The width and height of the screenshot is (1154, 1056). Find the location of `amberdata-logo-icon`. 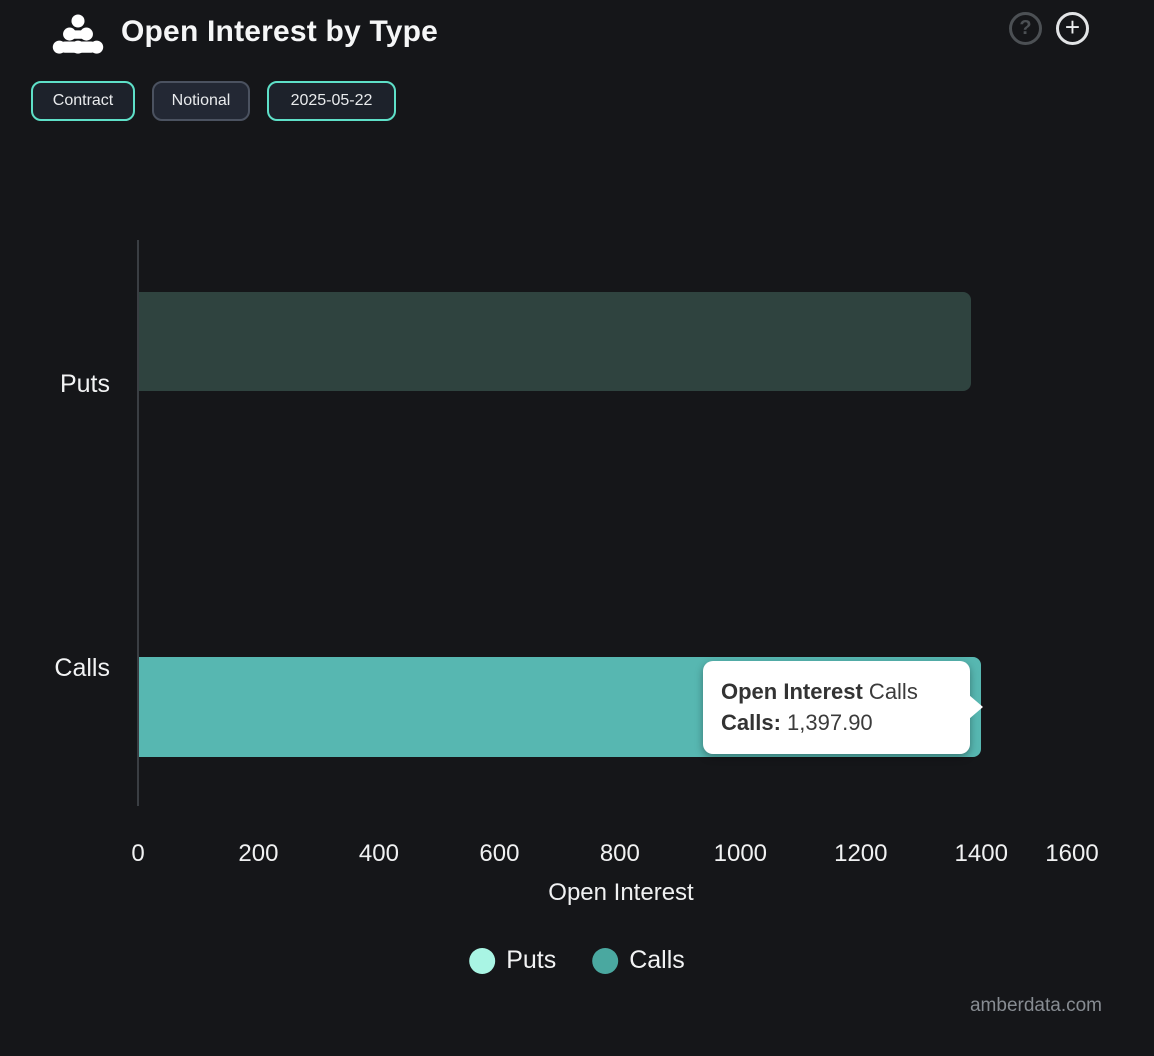

amberdata-logo-icon is located at coordinates (78, 34).